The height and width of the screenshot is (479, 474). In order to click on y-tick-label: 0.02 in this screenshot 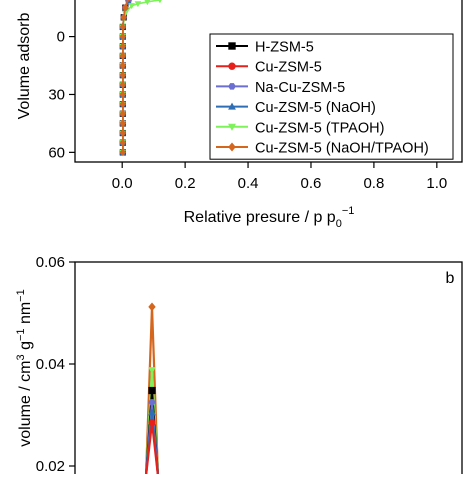, I will do `click(50, 466)`.